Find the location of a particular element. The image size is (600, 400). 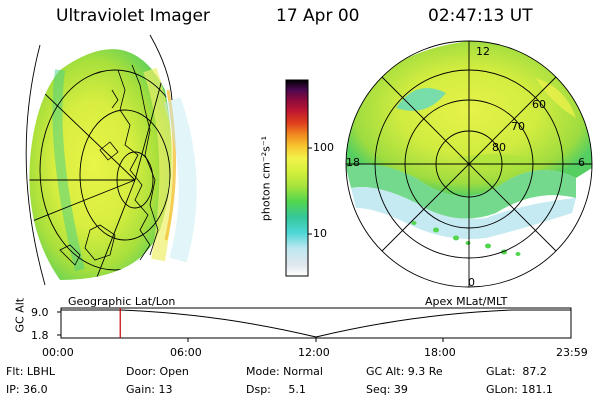

timeline-tick-4: 23:59 is located at coordinates (572, 352).